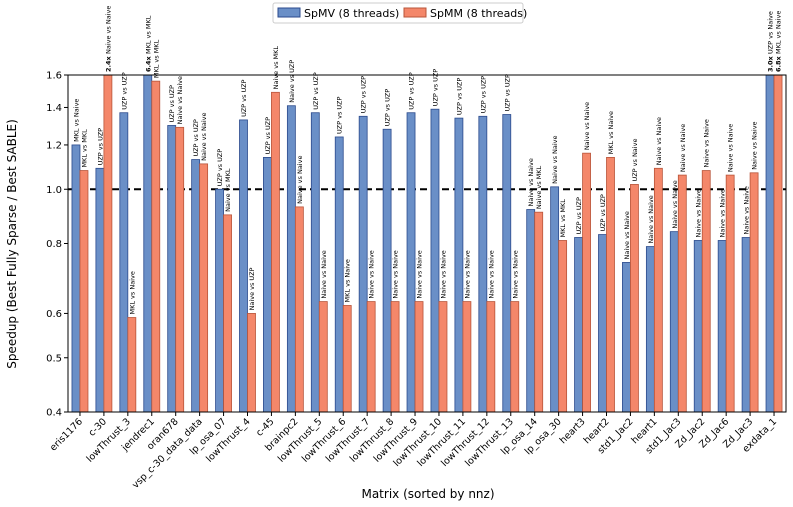 Image resolution: width=793 pixels, height=507 pixels. What do you see at coordinates (54, 314) in the screenshot?
I see `y-tick-label: 0.6` at bounding box center [54, 314].